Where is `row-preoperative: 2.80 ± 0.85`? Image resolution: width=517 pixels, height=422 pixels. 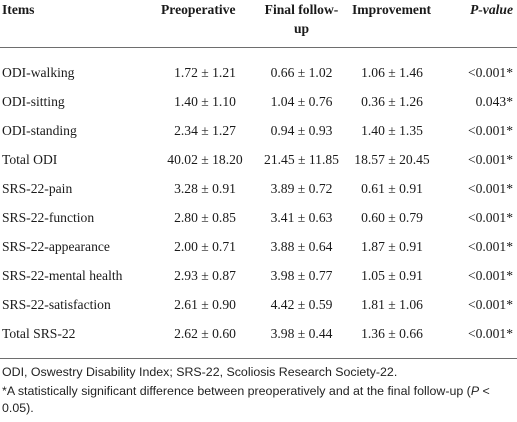
row-preoperative: 2.80 ± 0.85 is located at coordinates (205, 217).